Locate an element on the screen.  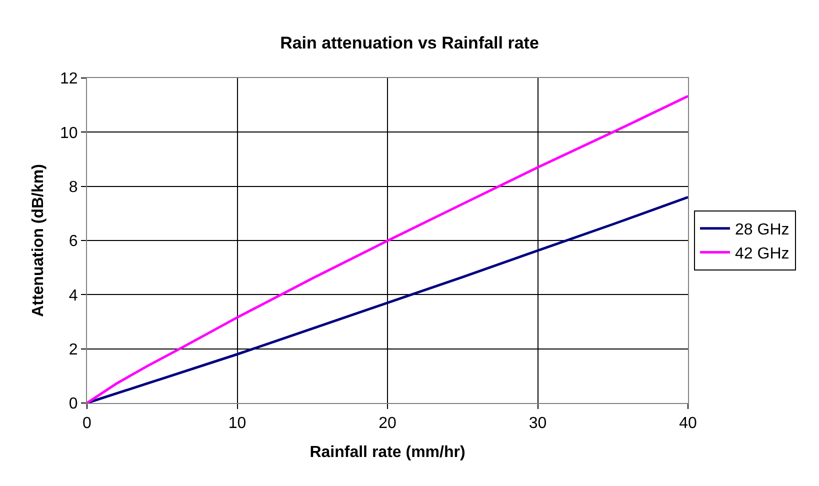
x-tick-label: 30 is located at coordinates (537, 423).